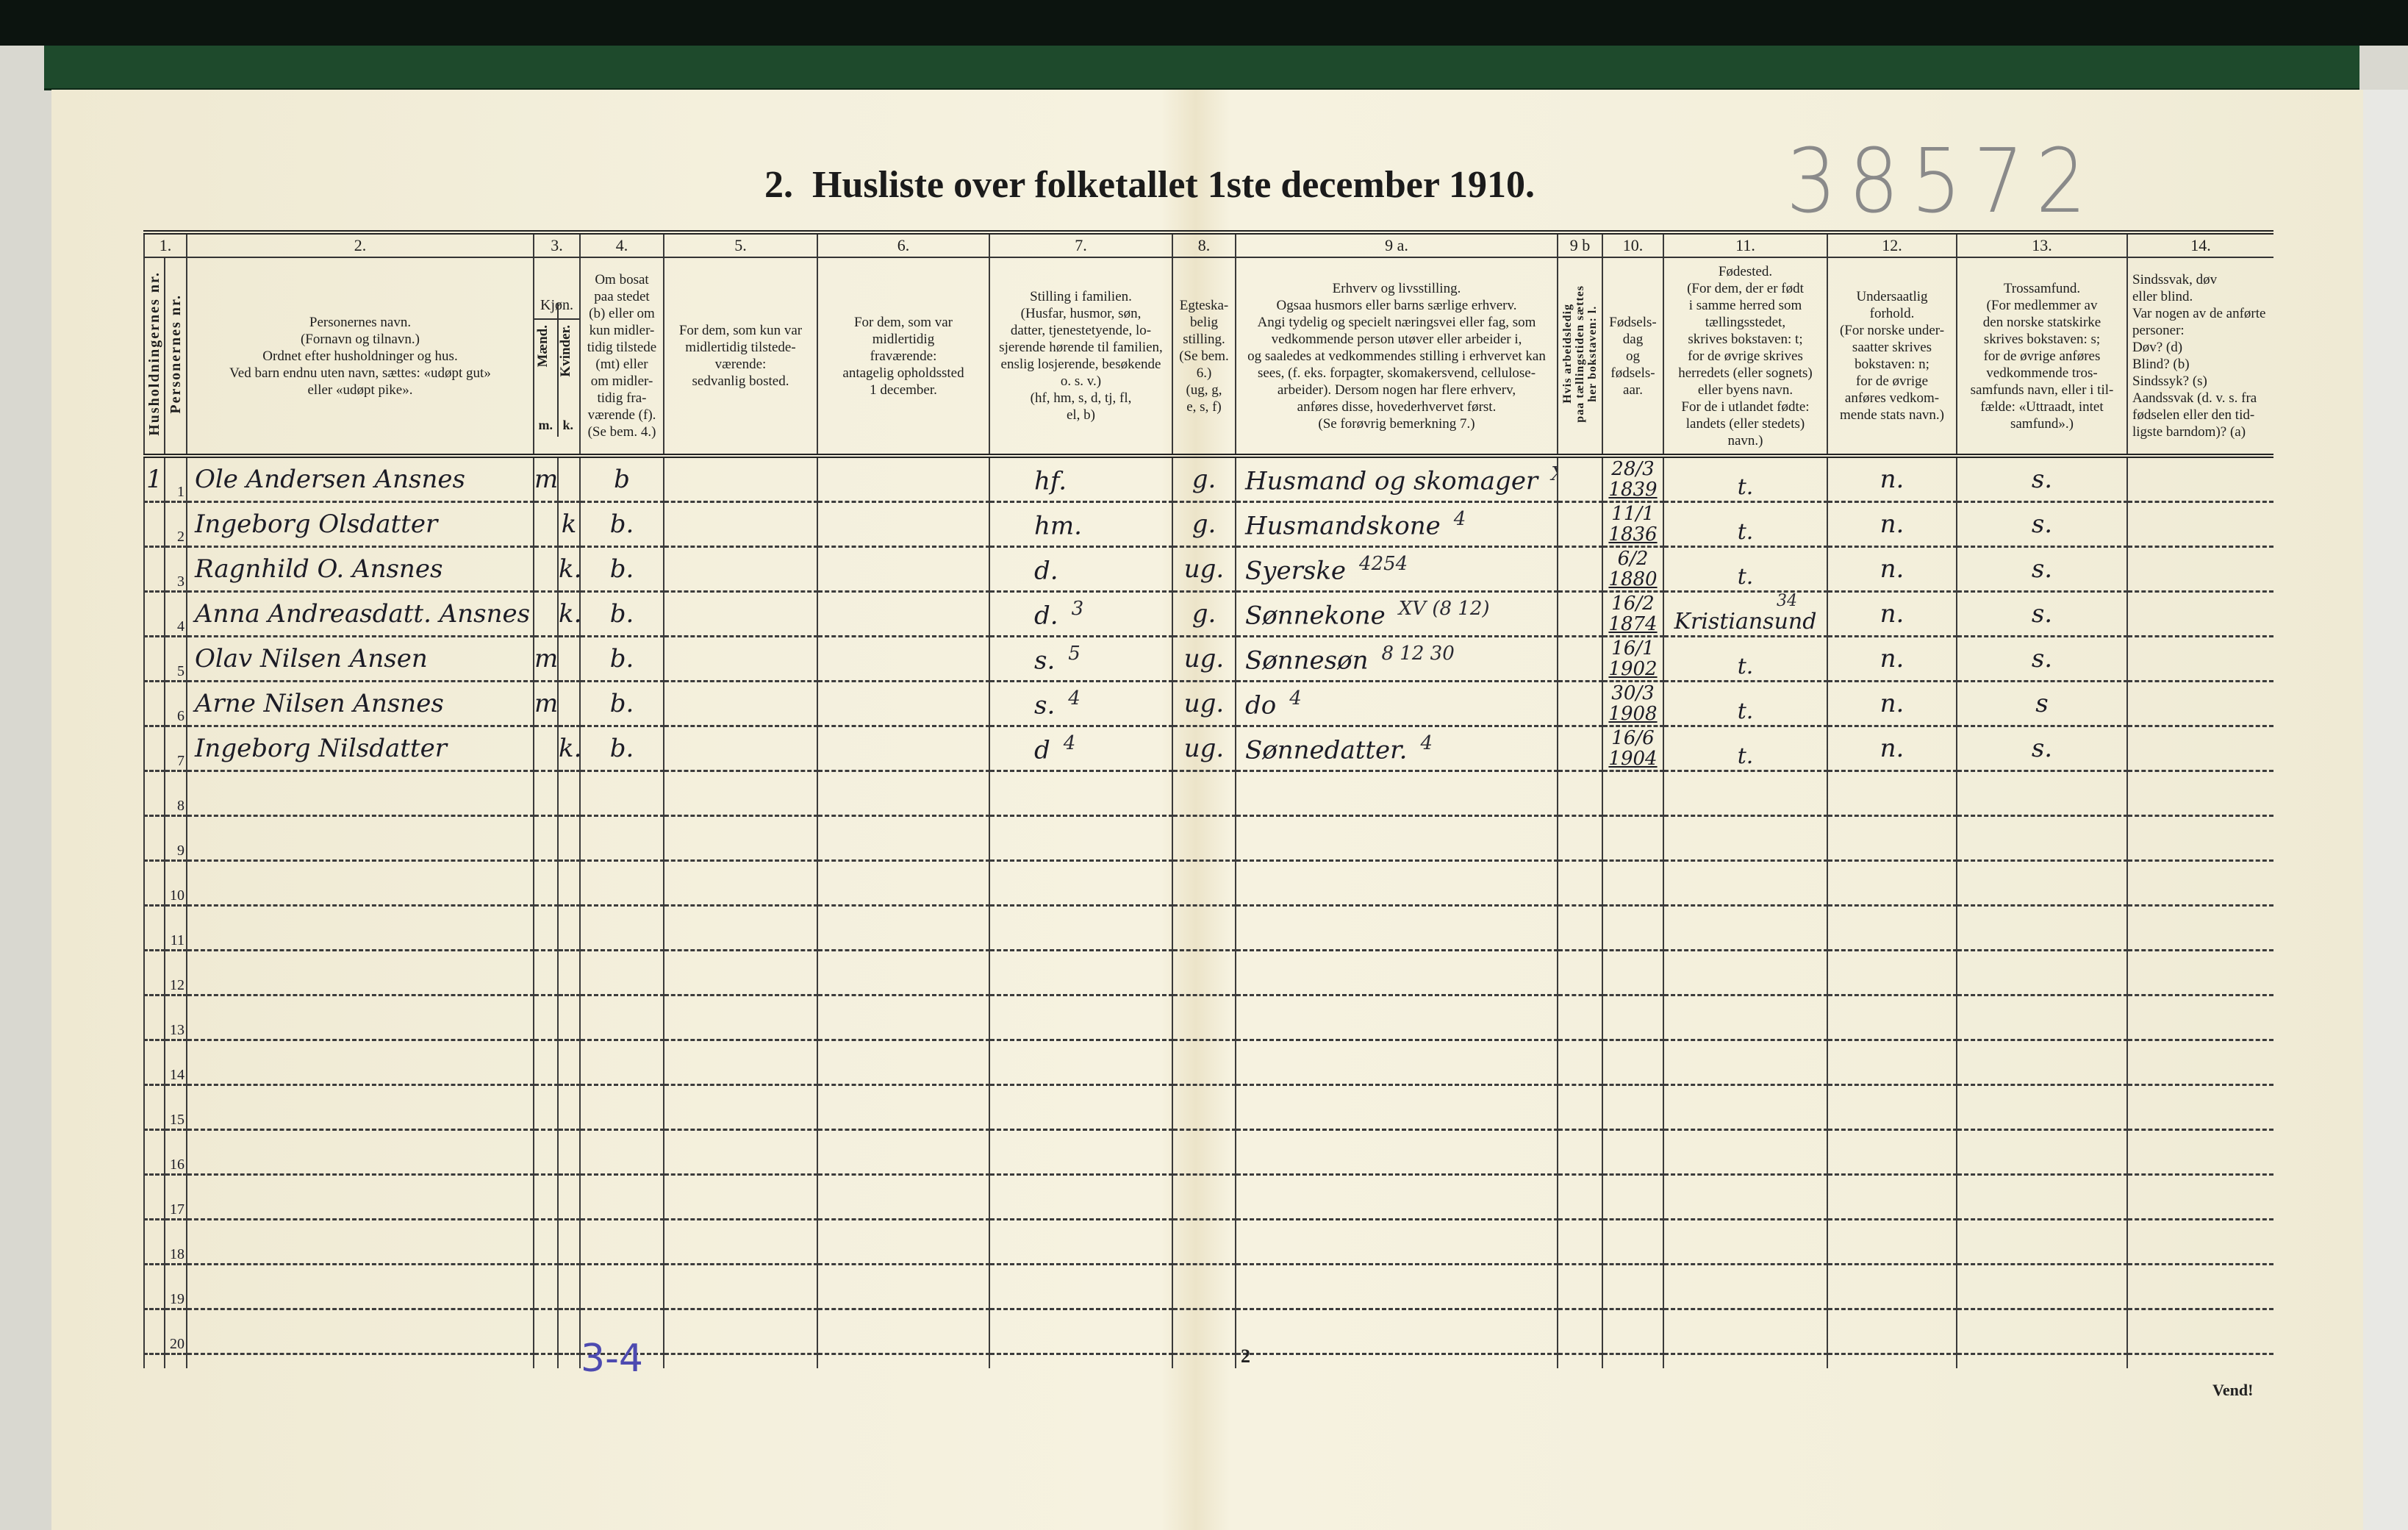 The height and width of the screenshot is (1530, 2408). What do you see at coordinates (154, 480) in the screenshot?
I see `household-nr-cell: 1` at bounding box center [154, 480].